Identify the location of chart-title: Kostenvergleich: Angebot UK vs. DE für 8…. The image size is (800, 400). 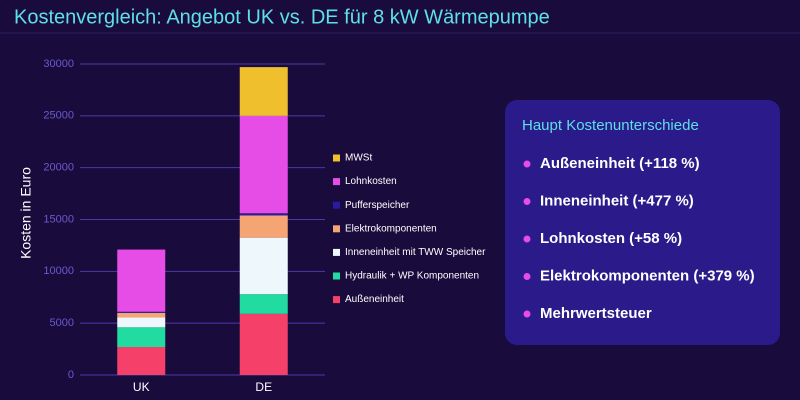
(282, 17).